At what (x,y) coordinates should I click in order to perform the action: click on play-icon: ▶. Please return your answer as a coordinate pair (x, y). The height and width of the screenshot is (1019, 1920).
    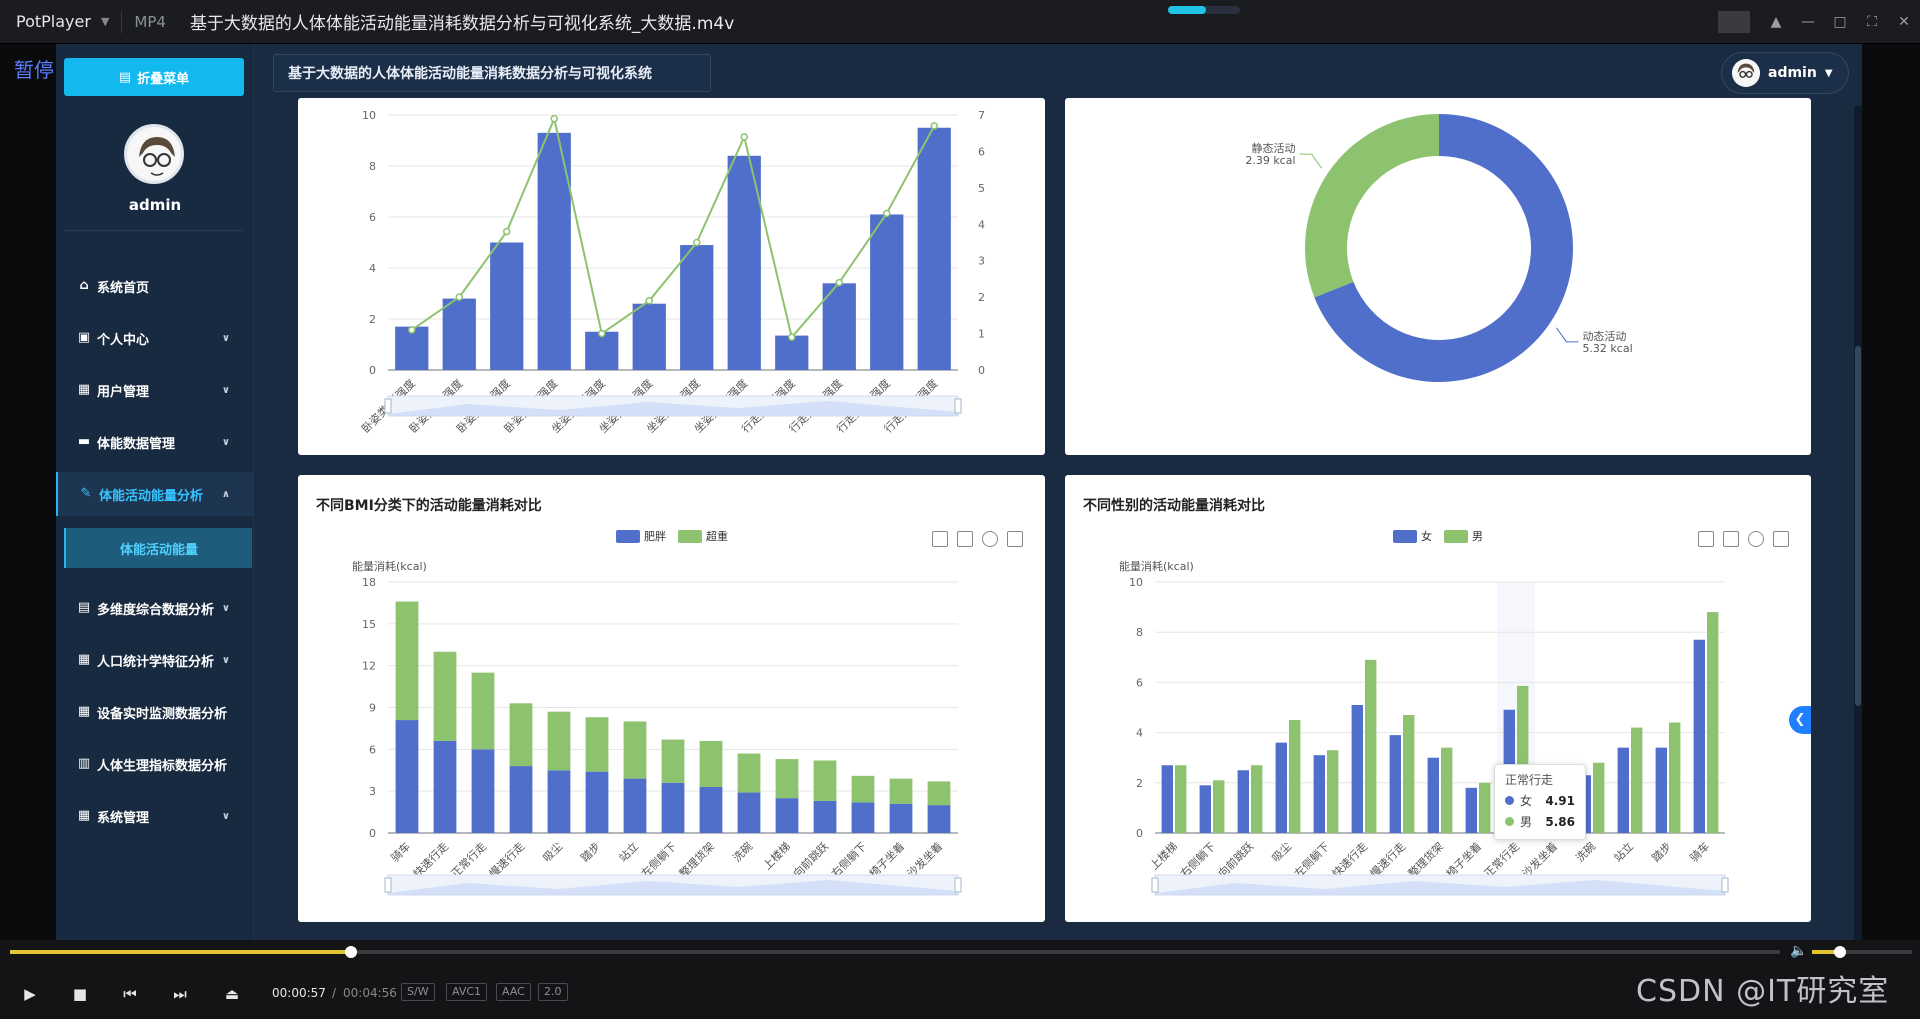
    Looking at the image, I should click on (30, 994).